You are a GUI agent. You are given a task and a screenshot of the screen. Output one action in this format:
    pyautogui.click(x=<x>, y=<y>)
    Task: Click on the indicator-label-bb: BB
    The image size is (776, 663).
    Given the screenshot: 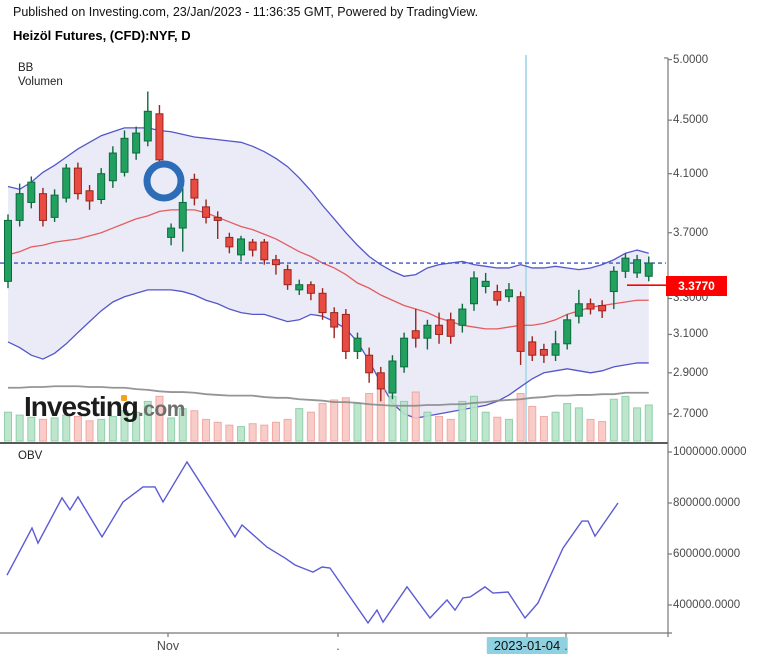 What is the action you would take?
    pyautogui.click(x=26, y=68)
    